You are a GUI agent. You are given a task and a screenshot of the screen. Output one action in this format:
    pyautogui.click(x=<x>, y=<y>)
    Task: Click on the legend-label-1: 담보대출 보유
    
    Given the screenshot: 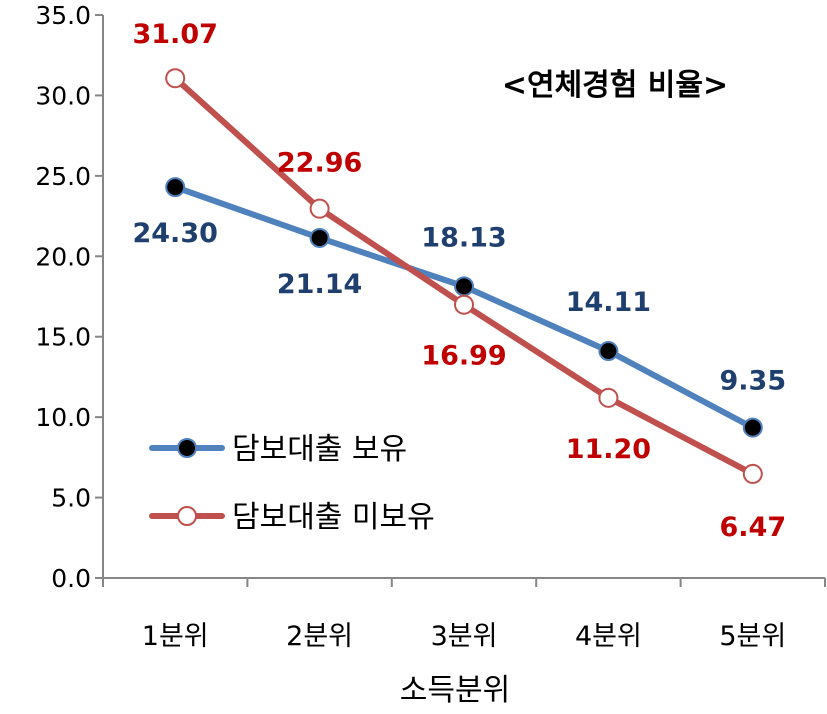 What is the action you would take?
    pyautogui.click(x=319, y=449)
    